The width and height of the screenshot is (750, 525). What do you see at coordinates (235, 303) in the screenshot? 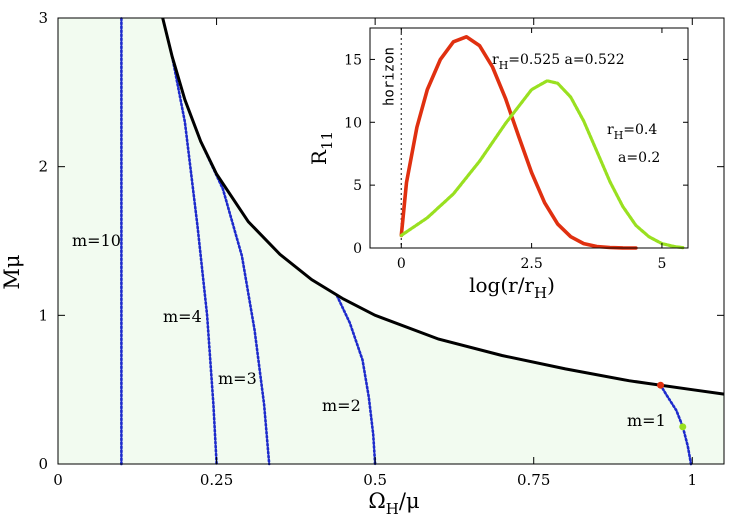
I see `mode-curve-m=3` at bounding box center [235, 303].